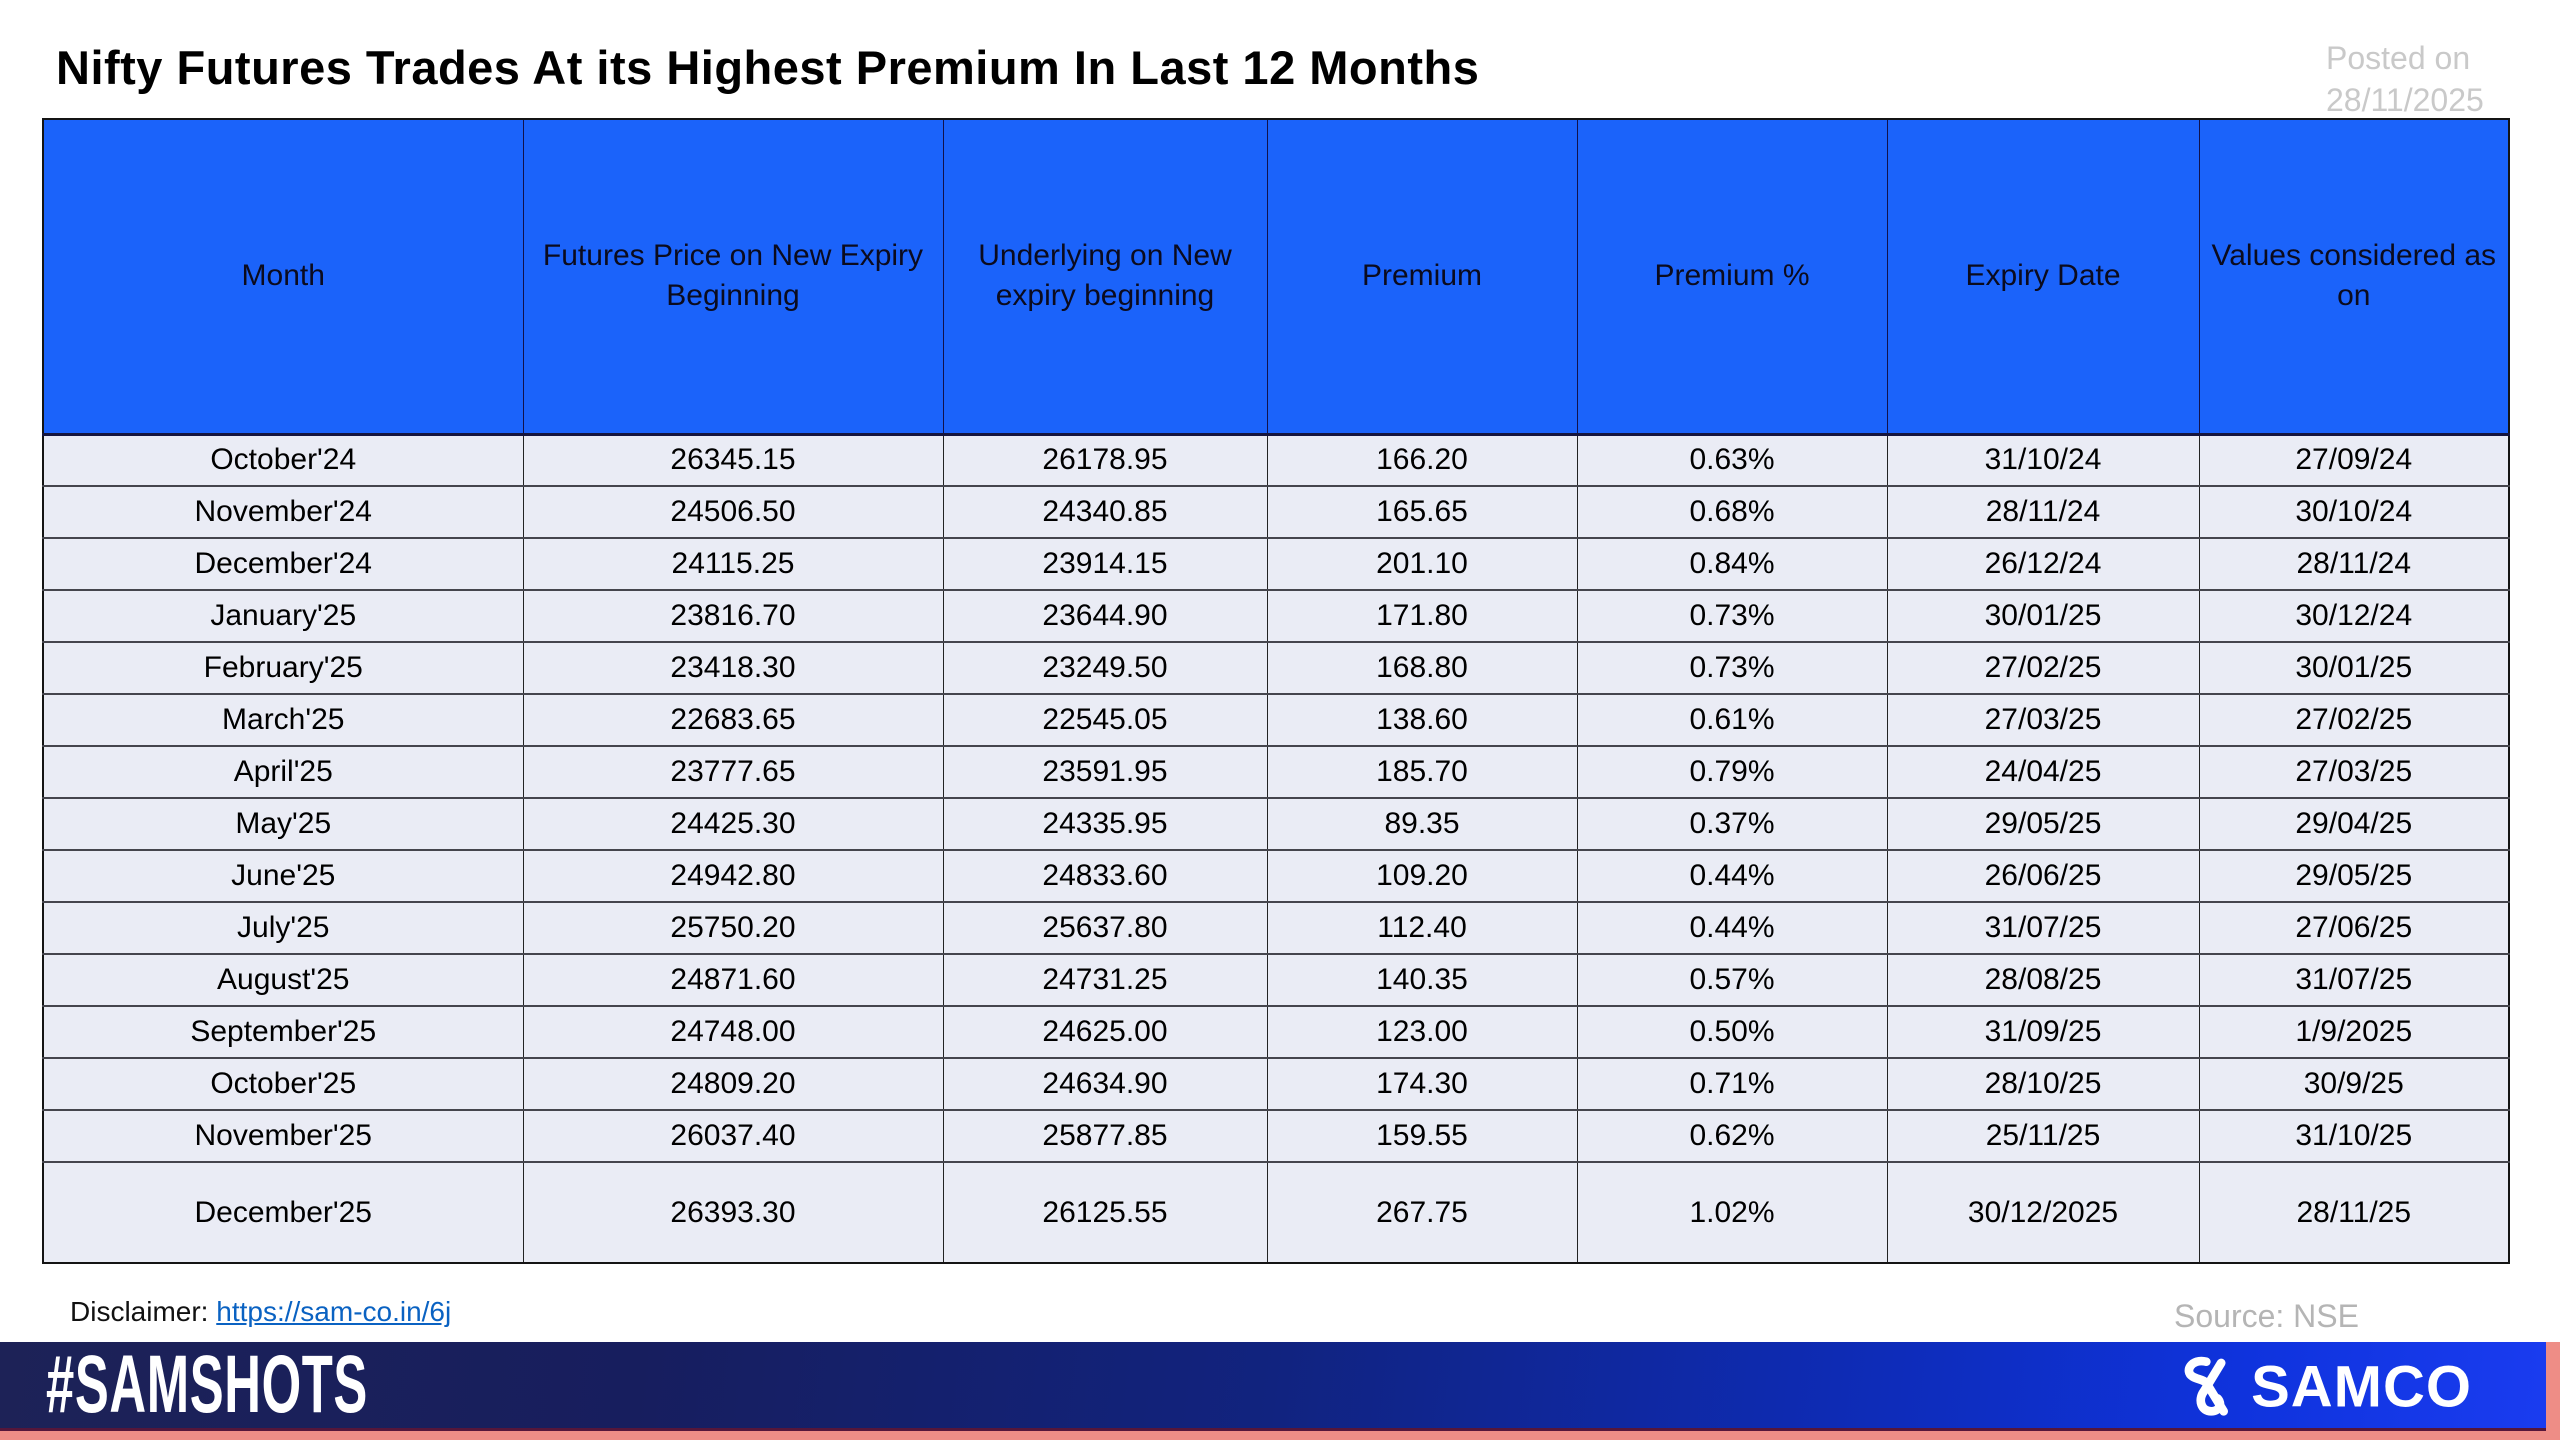 This screenshot has width=2560, height=1440. I want to click on column-header: Expiry Date, so click(2043, 277).